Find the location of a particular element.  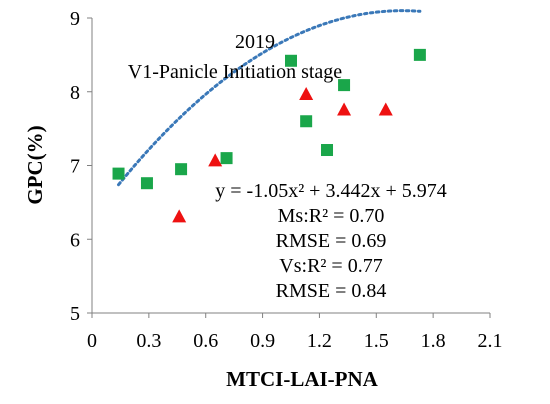

x-tick-label: 0.9 is located at coordinates (262, 341).